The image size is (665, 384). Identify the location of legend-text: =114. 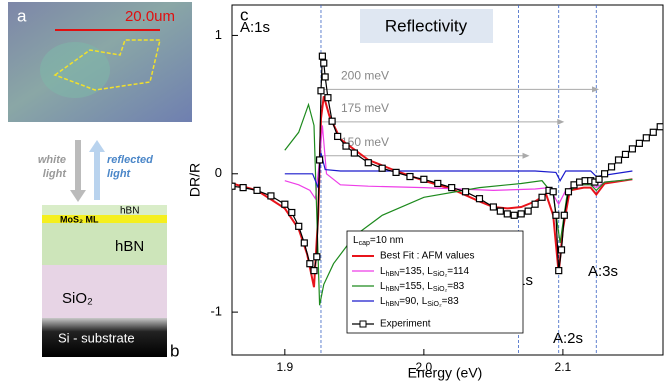
(458, 271).